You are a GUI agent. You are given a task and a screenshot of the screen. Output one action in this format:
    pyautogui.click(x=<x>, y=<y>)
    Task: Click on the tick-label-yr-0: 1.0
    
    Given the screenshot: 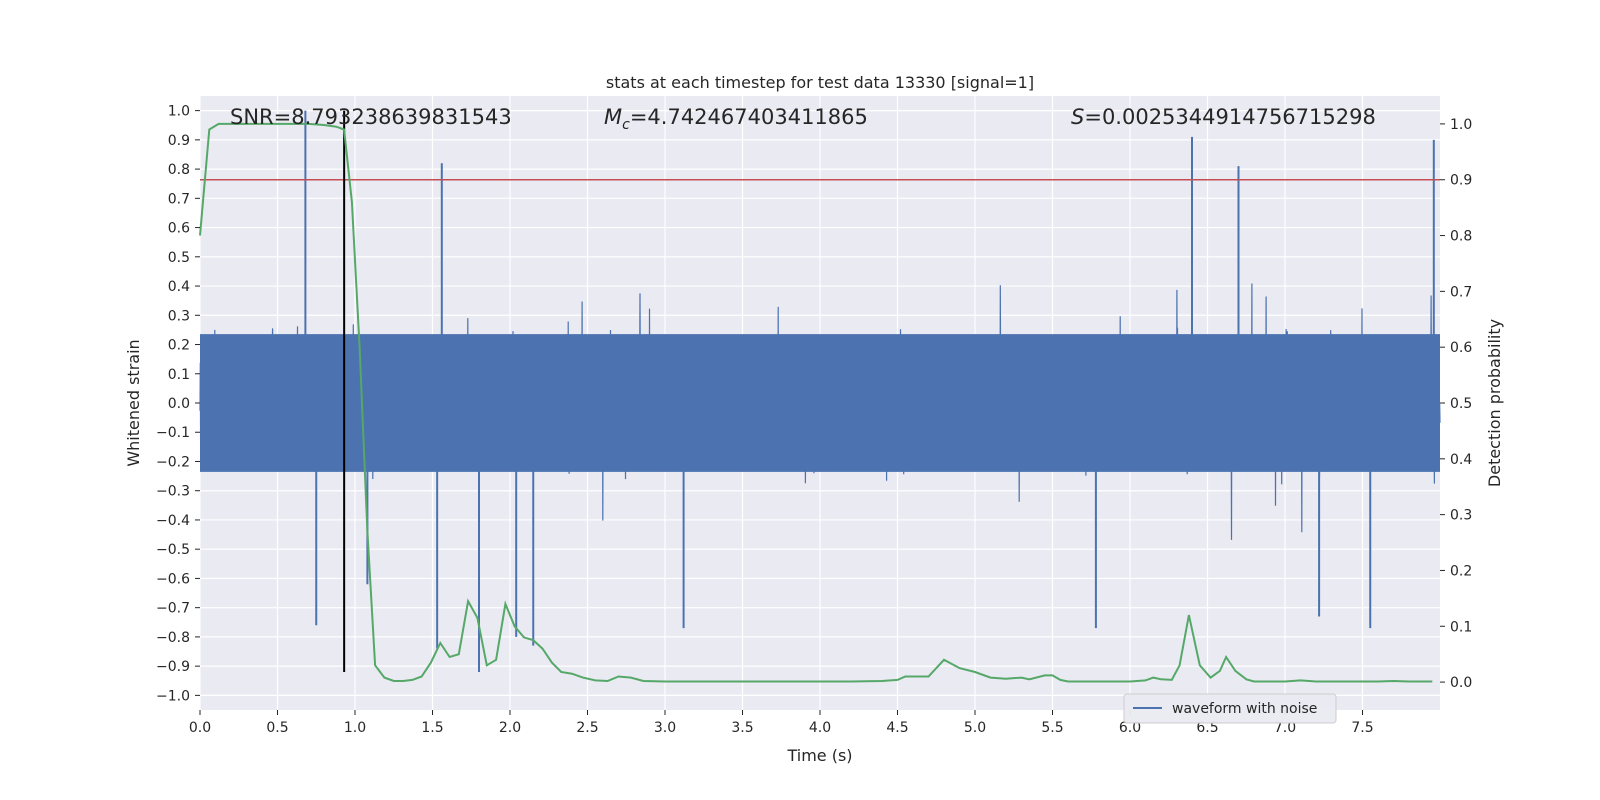 What is the action you would take?
    pyautogui.click(x=1461, y=125)
    